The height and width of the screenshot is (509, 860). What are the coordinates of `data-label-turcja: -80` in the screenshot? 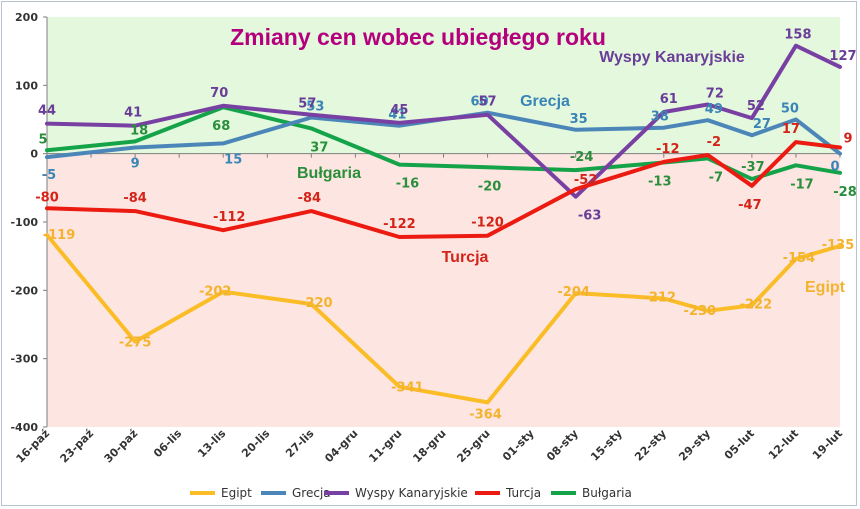 It's located at (47, 197).